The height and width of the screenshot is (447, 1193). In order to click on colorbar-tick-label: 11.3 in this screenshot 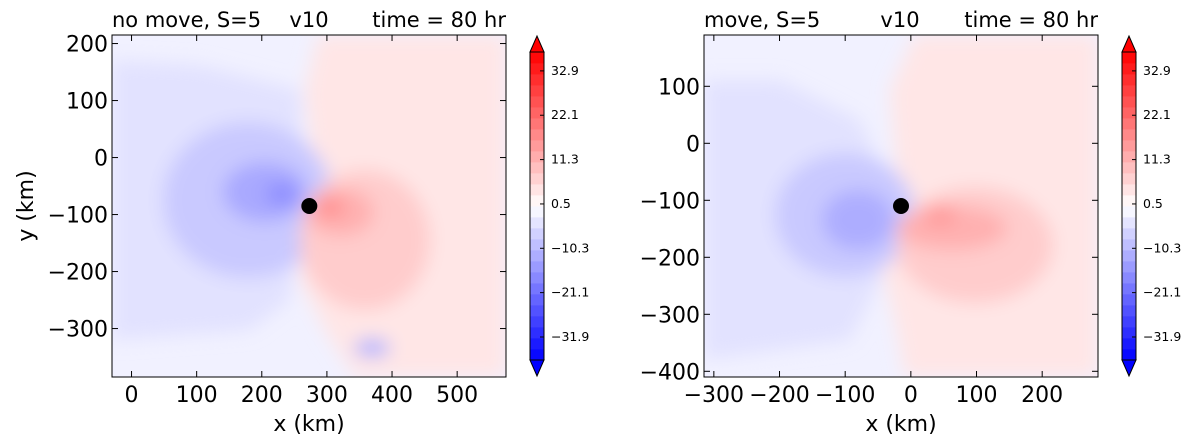, I will do `click(1157, 159)`.